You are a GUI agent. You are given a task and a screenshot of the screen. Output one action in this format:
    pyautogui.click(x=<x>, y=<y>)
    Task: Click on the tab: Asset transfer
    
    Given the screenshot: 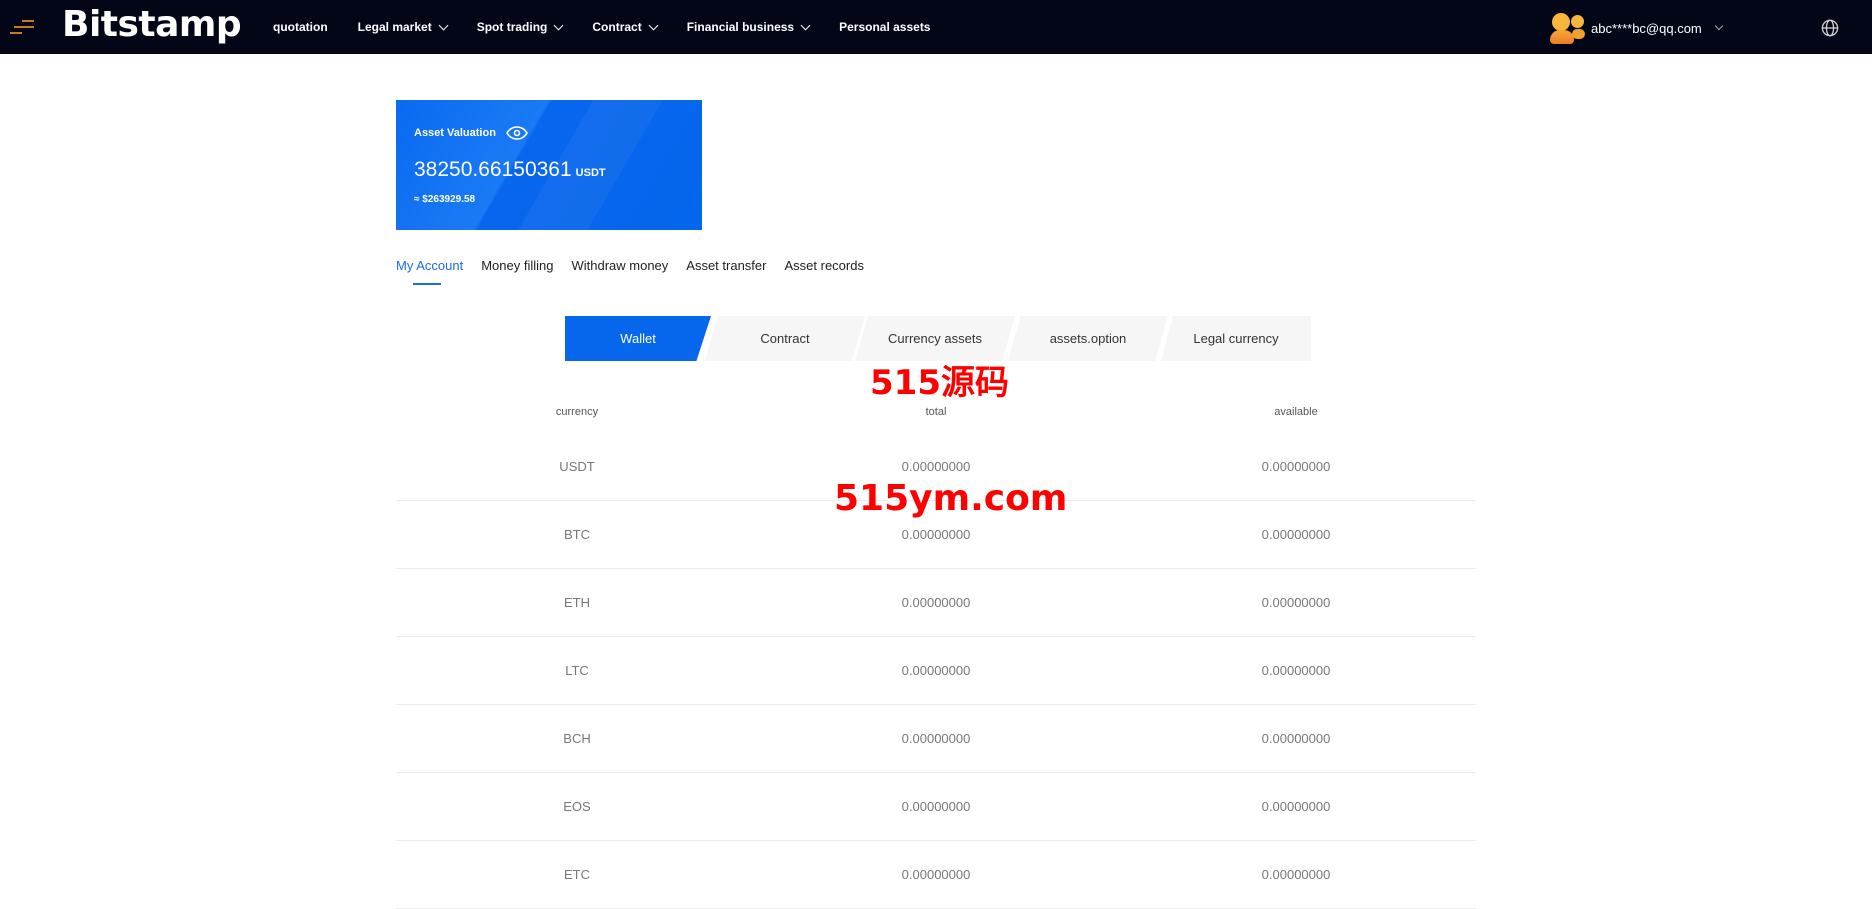 What is the action you would take?
    pyautogui.click(x=726, y=265)
    